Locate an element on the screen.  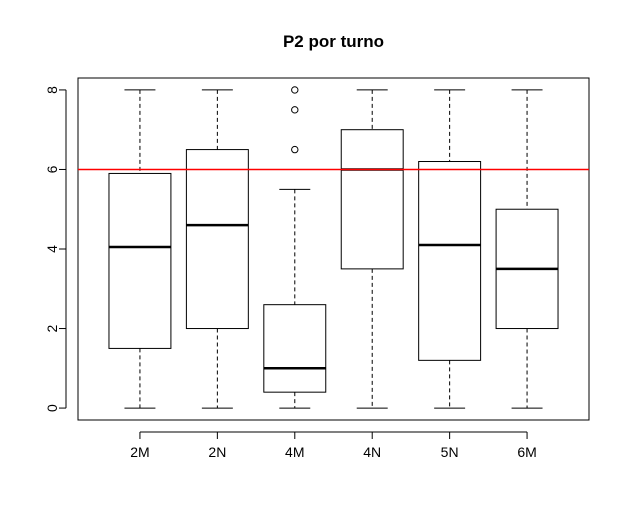
box-5n is located at coordinates (450, 249).